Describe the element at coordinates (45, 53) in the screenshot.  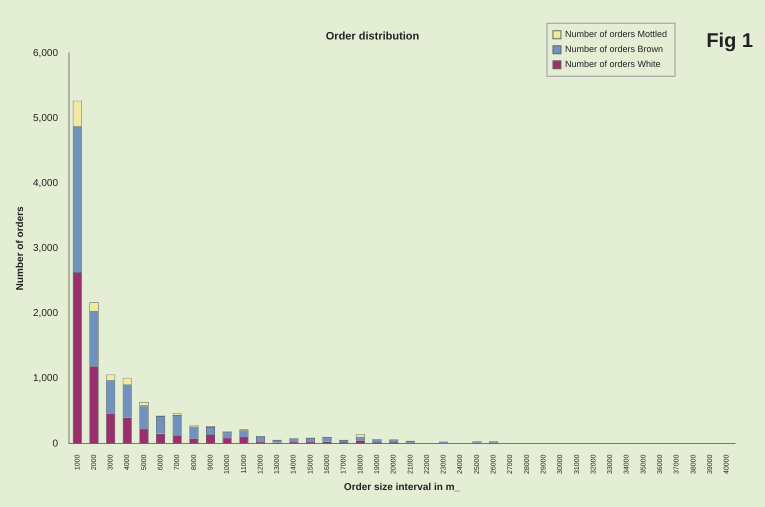
I see `y-tick-label: 6,000` at that location.